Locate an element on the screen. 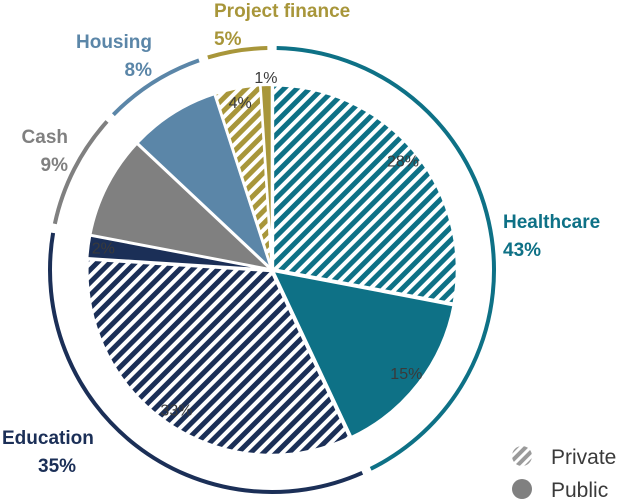  group-total-cash: 9% is located at coordinates (55, 165).